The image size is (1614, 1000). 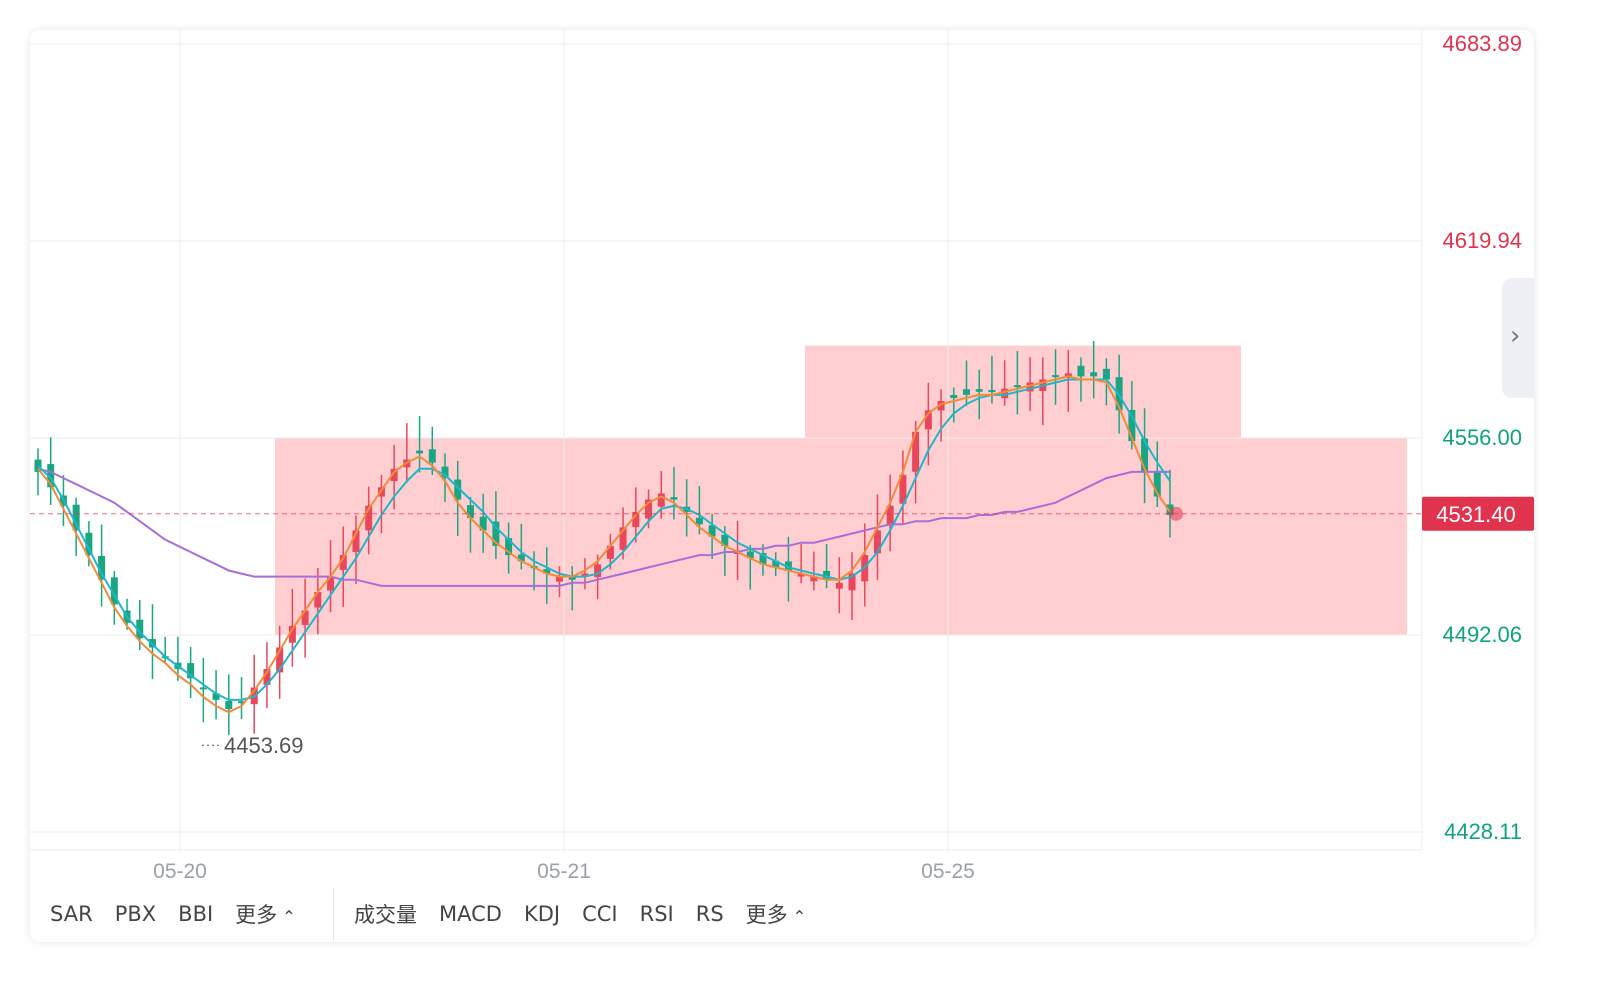 I want to click on indicator-rsi: RSI, so click(x=656, y=914).